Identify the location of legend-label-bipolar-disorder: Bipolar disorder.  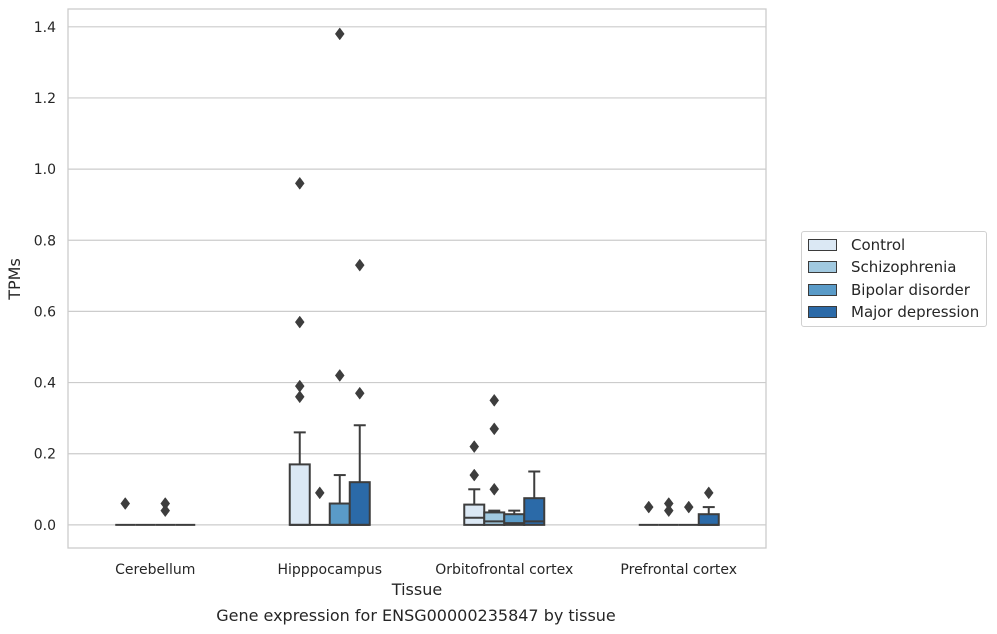
(910, 290).